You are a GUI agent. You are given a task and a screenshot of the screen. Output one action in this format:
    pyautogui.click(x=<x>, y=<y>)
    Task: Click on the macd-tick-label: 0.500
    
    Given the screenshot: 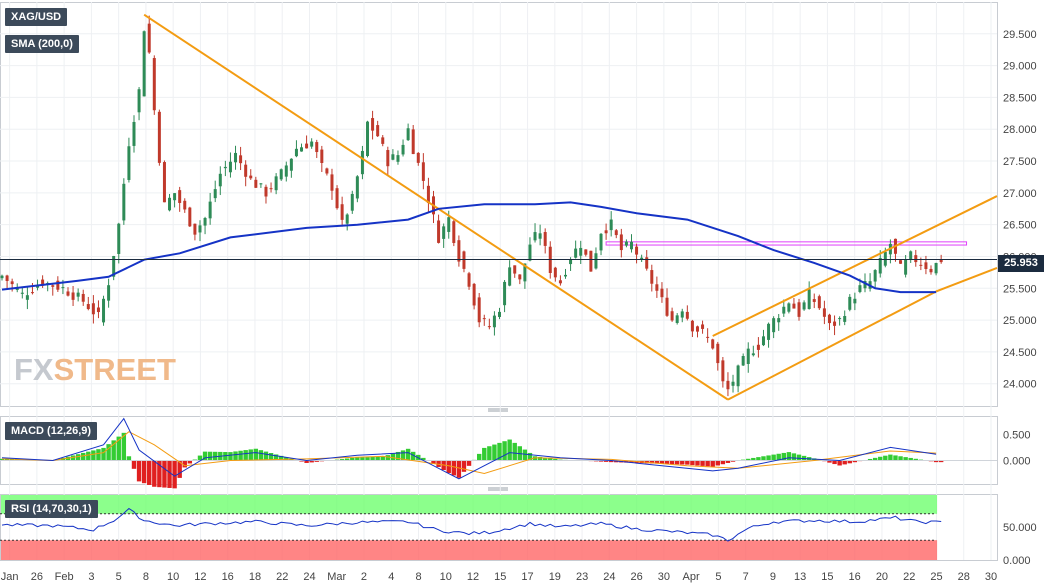 What is the action you would take?
    pyautogui.click(x=1017, y=435)
    